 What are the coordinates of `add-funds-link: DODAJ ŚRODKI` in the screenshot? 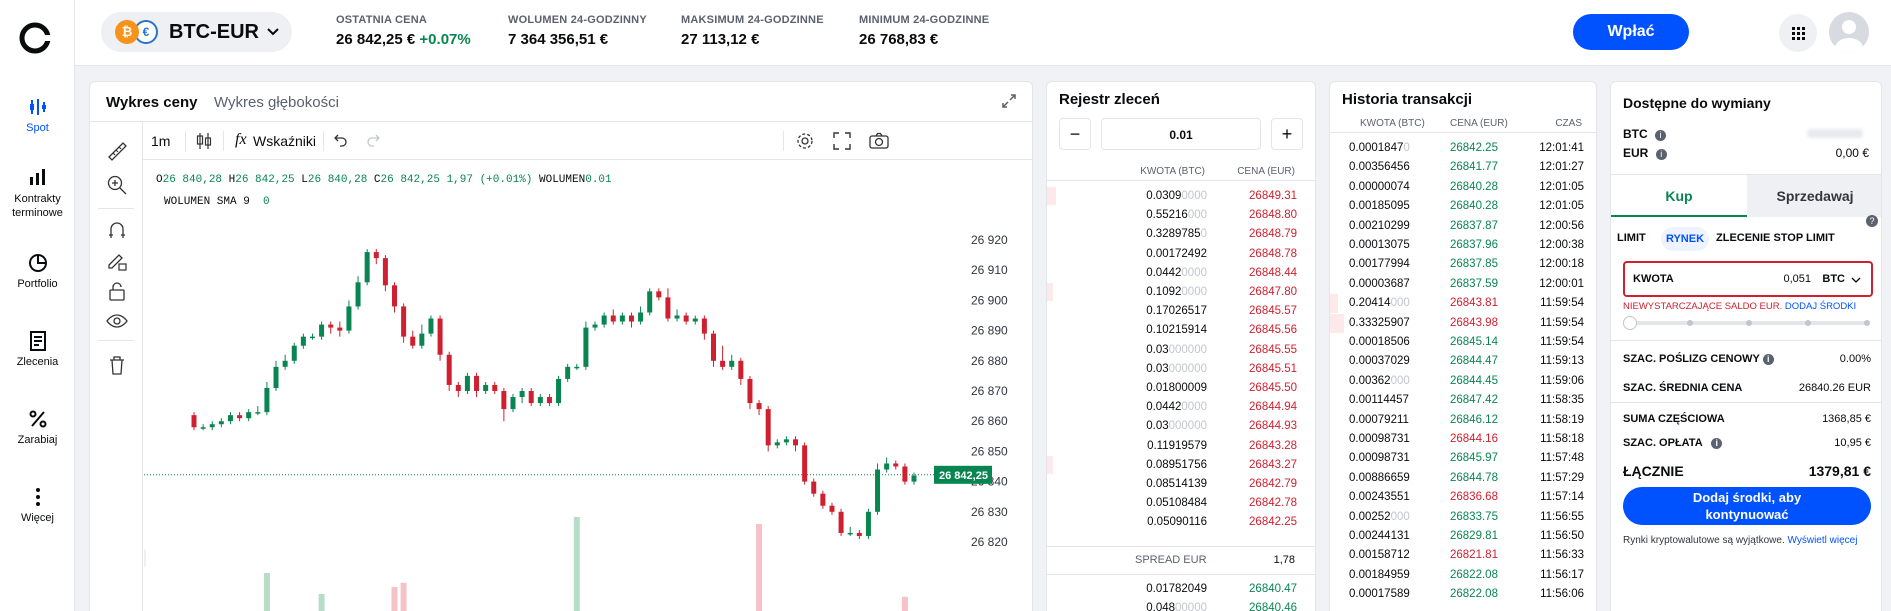 It's located at (1820, 306).